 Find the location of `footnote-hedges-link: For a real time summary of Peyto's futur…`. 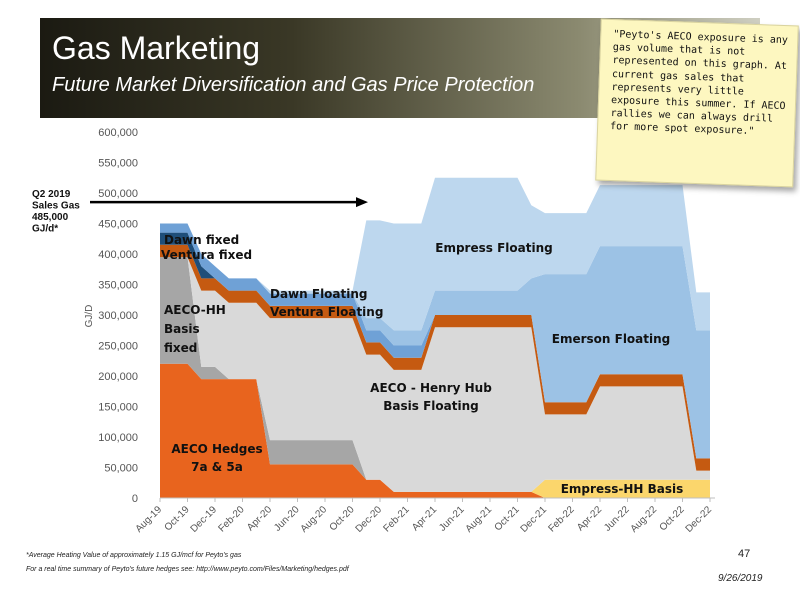

footnote-hedges-link: For a real time summary of Peyto's futur… is located at coordinates (187, 569).